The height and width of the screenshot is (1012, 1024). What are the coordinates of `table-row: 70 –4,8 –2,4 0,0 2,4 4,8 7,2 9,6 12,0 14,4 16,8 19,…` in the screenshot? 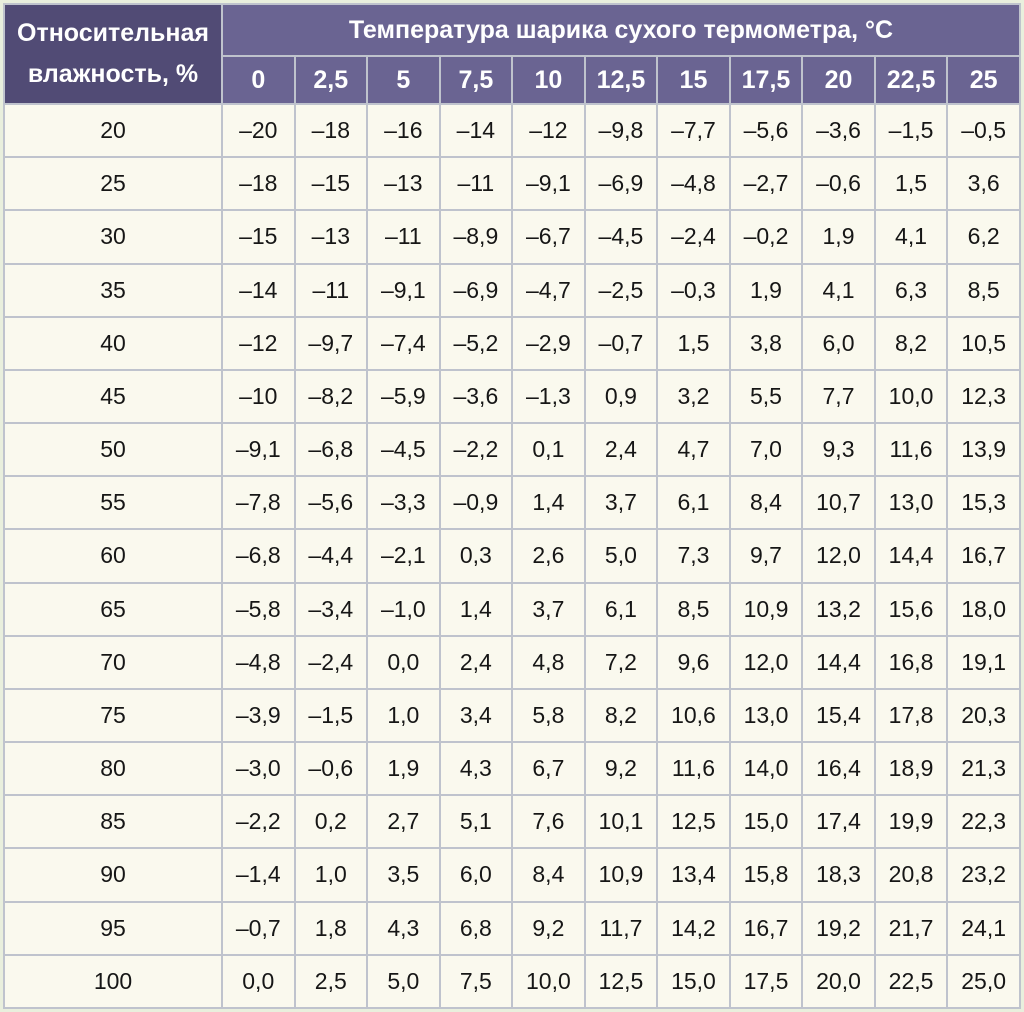 It's located at (512, 662).